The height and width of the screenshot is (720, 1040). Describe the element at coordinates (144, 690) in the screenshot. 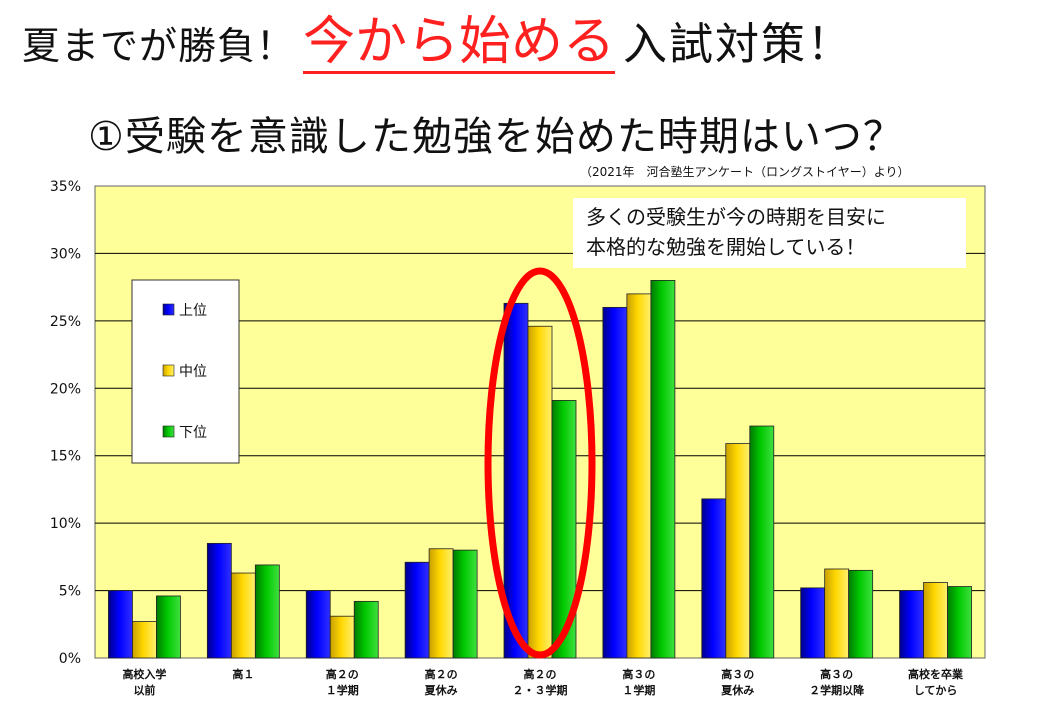

I see `x-tick-label: 以前` at that location.